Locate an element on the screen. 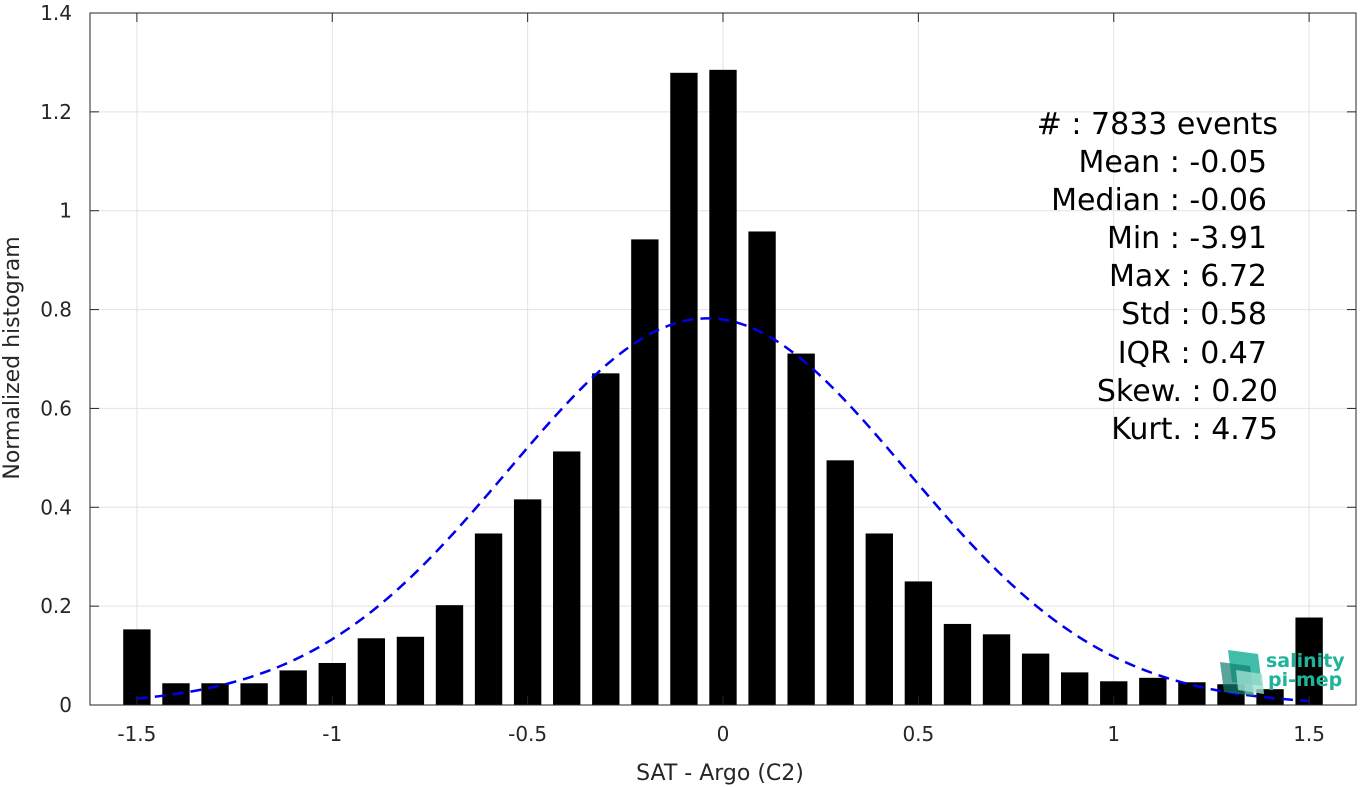 Image resolution: width=1367 pixels, height=787 pixels. x-tick-labels: -1.5 -1 -0.5 0 0.5 1 1.5 is located at coordinates (721, 734).